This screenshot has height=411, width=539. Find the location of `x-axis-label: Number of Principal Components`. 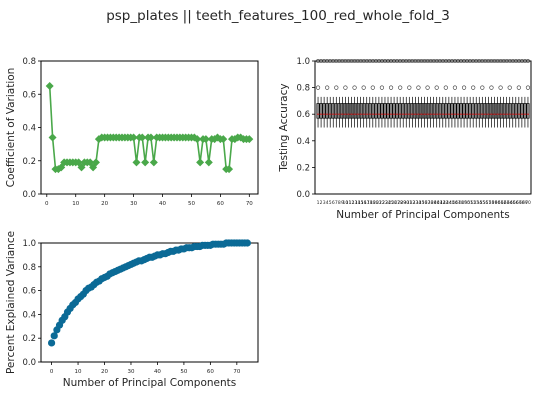

x-axis-label: Number of Principal Components is located at coordinates (150, 383).